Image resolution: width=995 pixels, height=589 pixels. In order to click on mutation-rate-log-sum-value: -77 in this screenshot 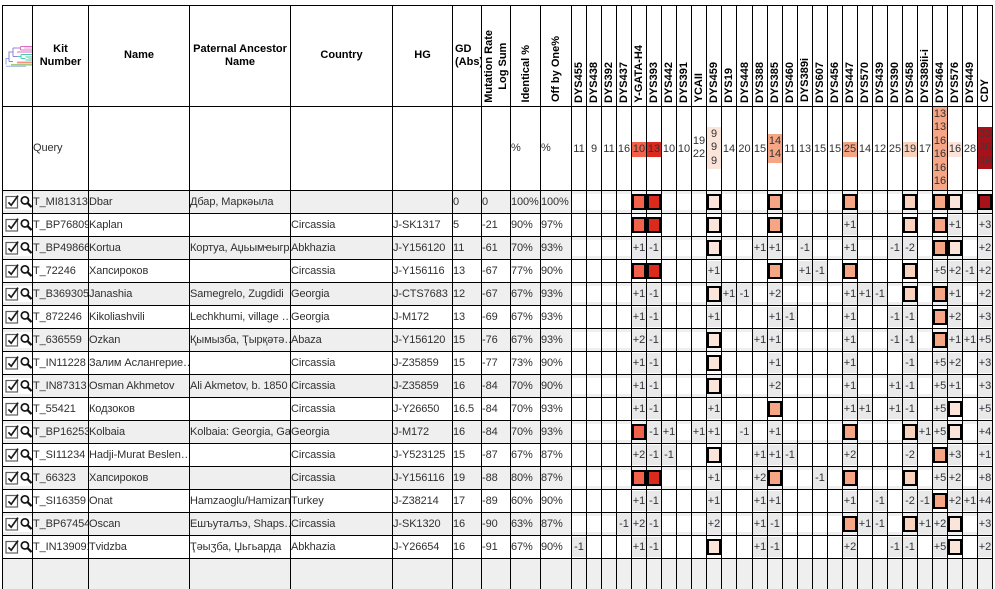, I will do `click(490, 362)`.